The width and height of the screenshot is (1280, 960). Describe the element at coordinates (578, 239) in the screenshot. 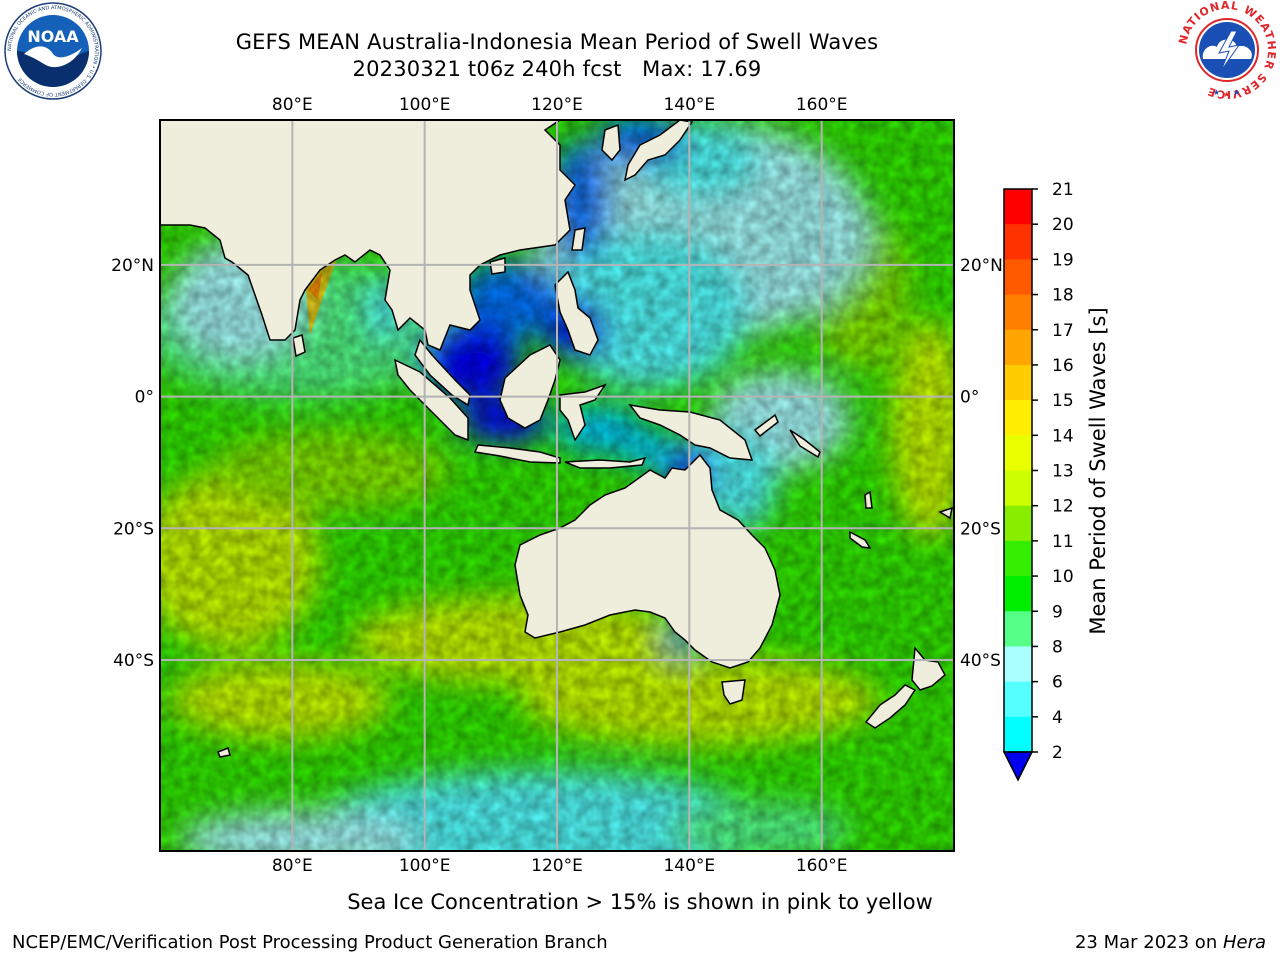

I see `taiwan-island` at that location.